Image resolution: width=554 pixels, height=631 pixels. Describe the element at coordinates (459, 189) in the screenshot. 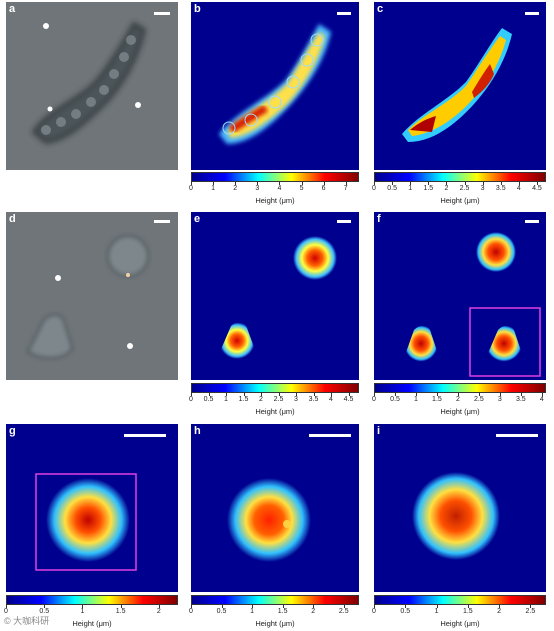

I see `colorbar-ticks-c: 0 0.5 1 1.5 2 2.5 3 3.5 4 4.5` at that location.